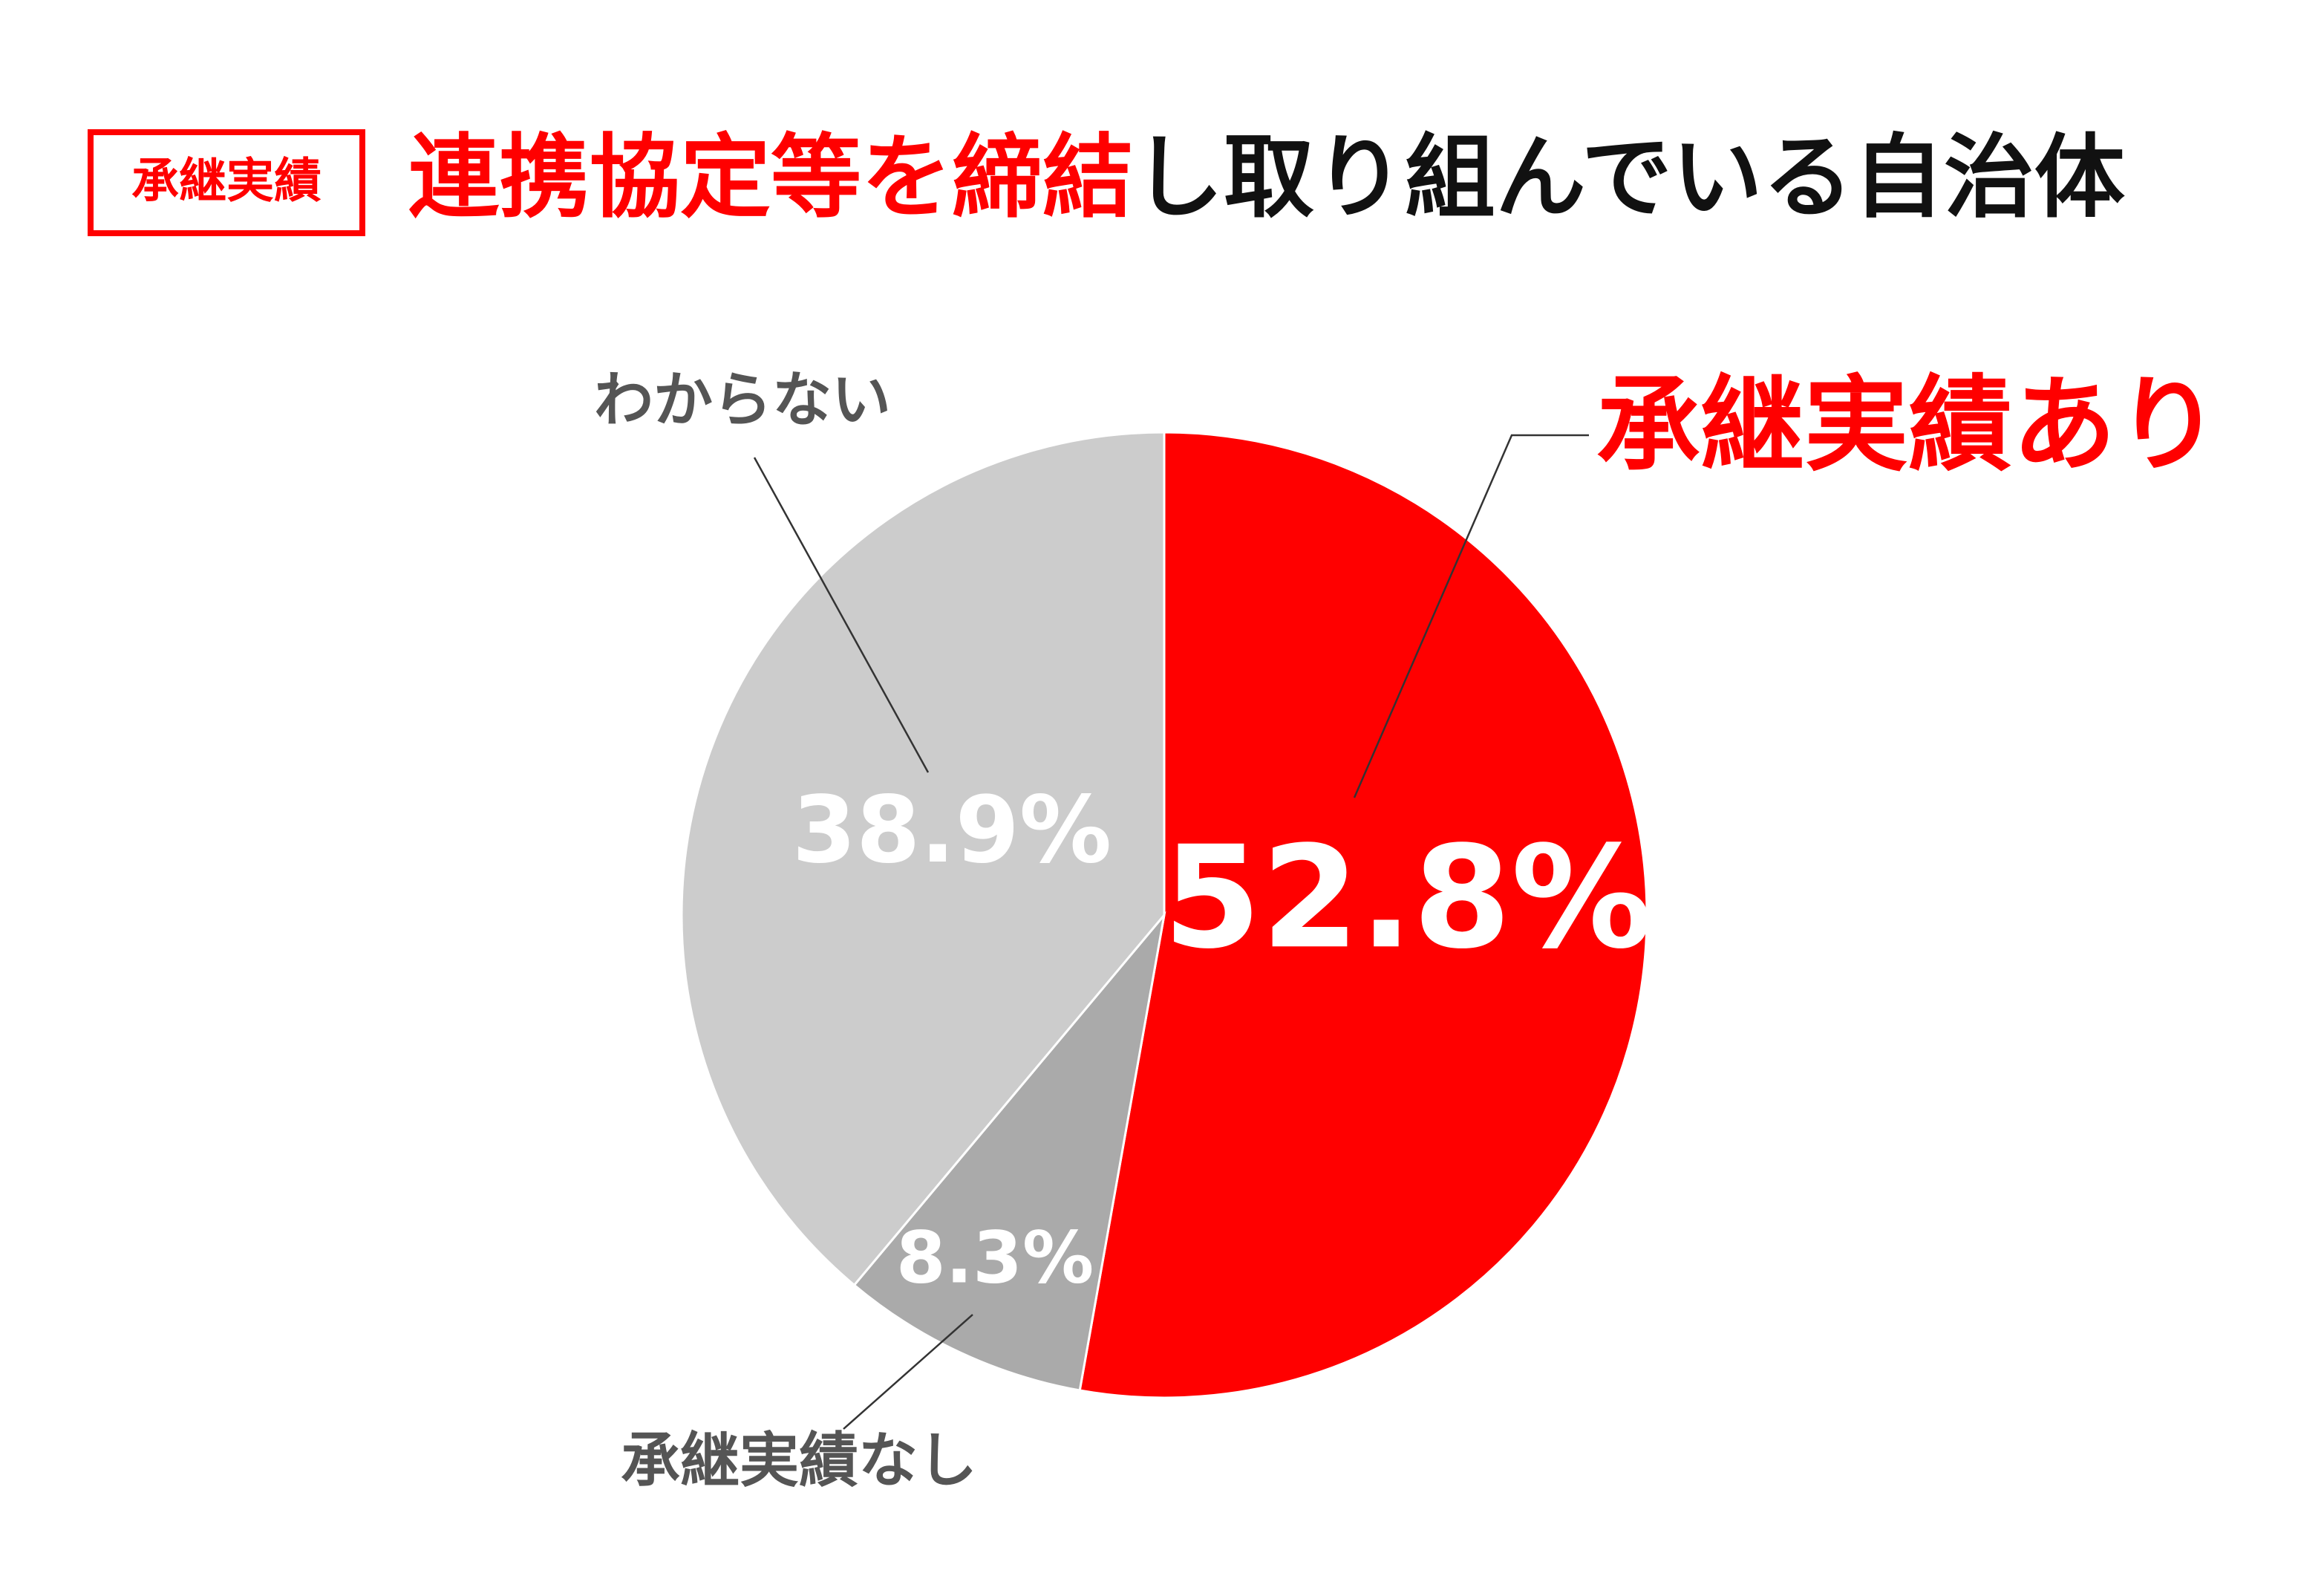  Describe the element at coordinates (1908, 425) in the screenshot. I see `category-label: 承継実績あり` at that location.